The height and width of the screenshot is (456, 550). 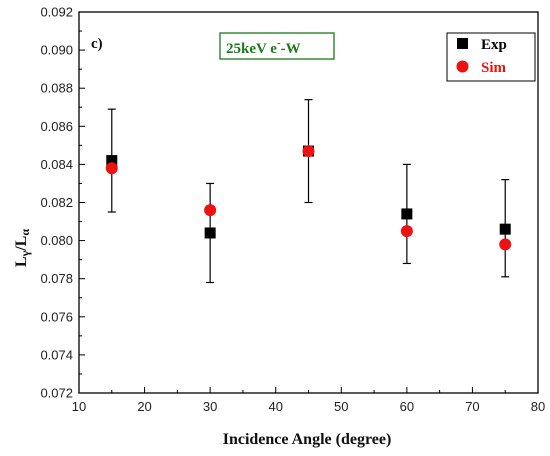 I want to click on y-title-mid: /L, so click(x=21, y=244).